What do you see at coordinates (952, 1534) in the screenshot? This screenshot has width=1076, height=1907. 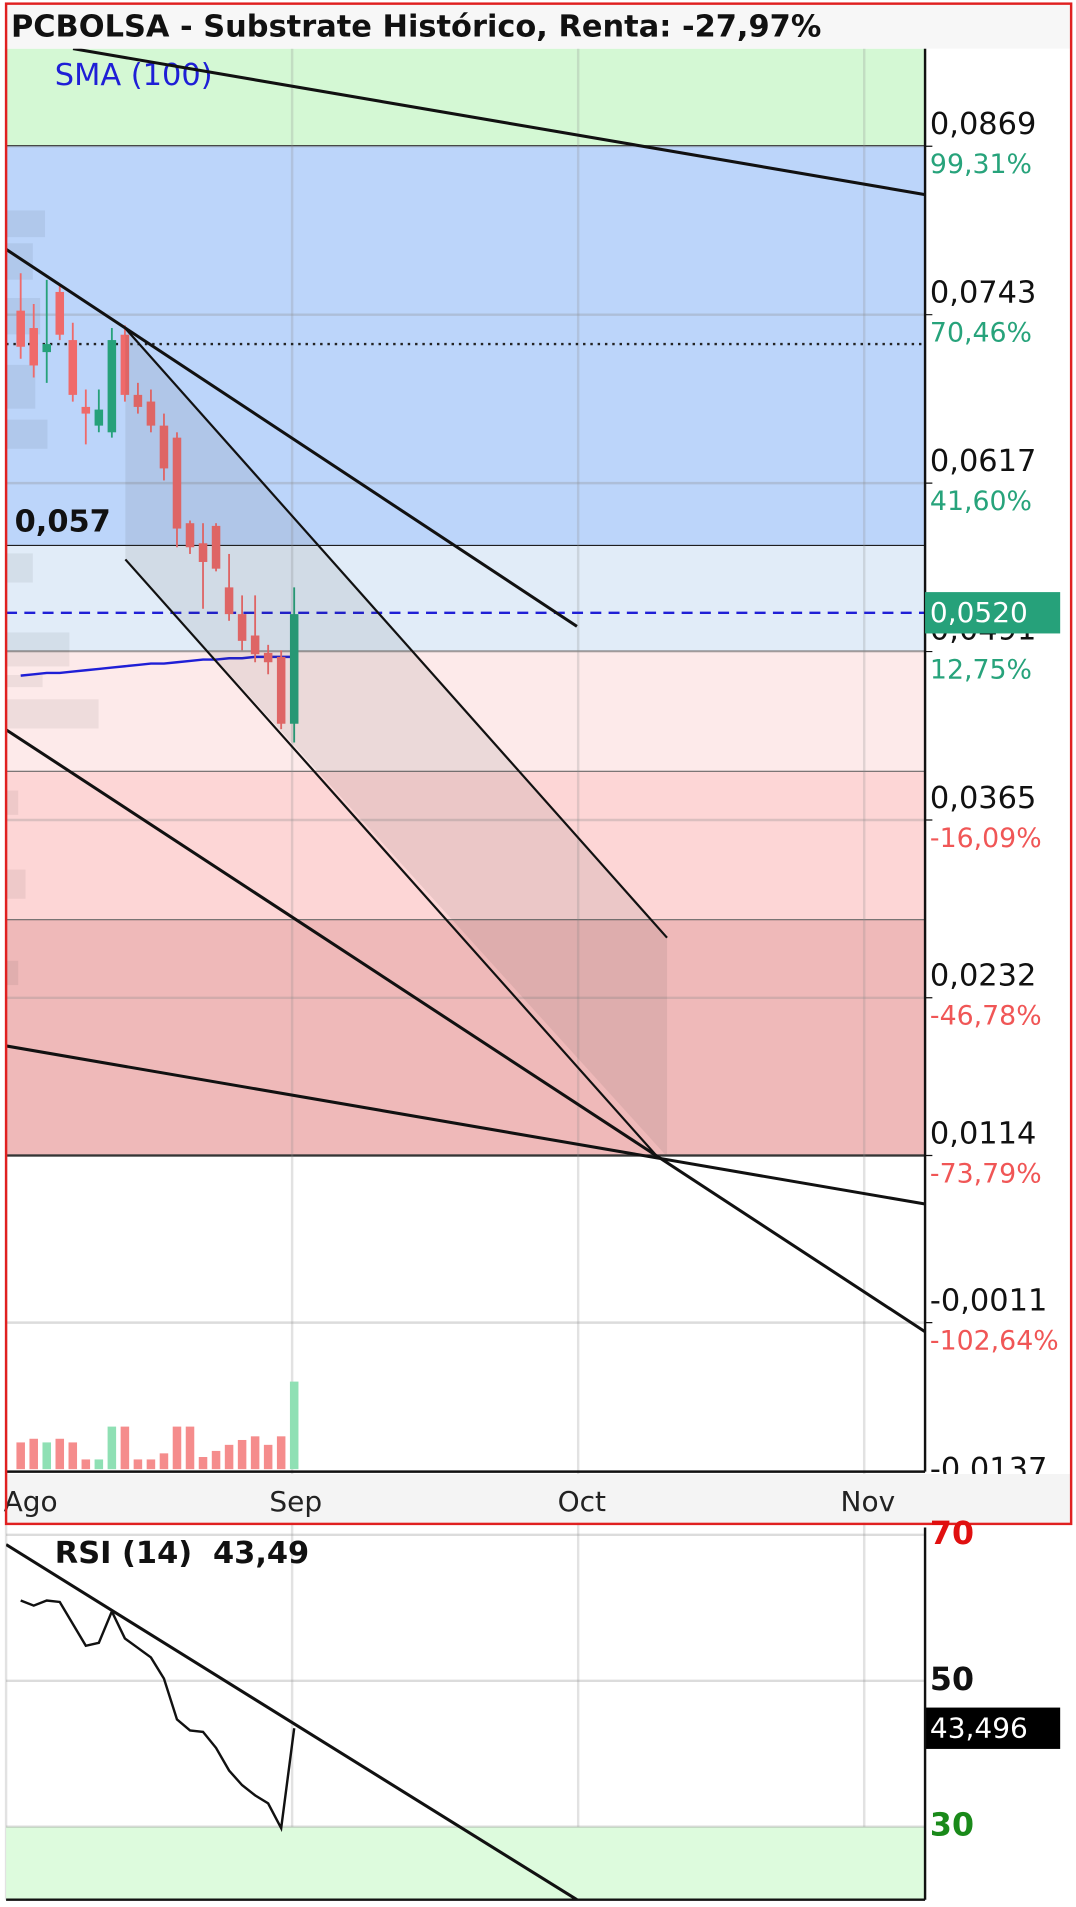 I see `rsi-tick-label: 70` at bounding box center [952, 1534].